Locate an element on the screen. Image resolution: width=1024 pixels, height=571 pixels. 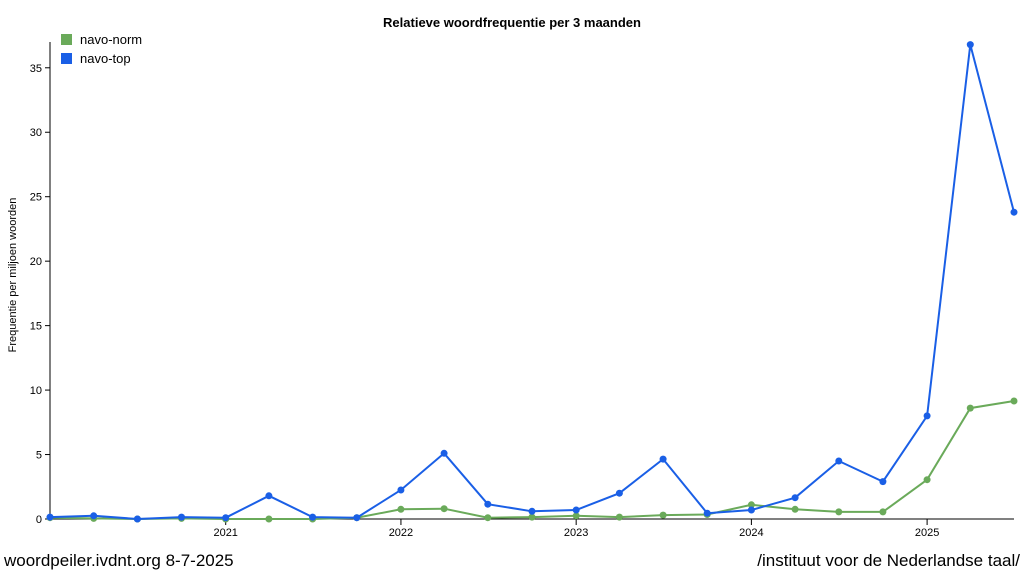
y-axis-label: Frequentie per miljoen woorden is located at coordinates (13, 275).